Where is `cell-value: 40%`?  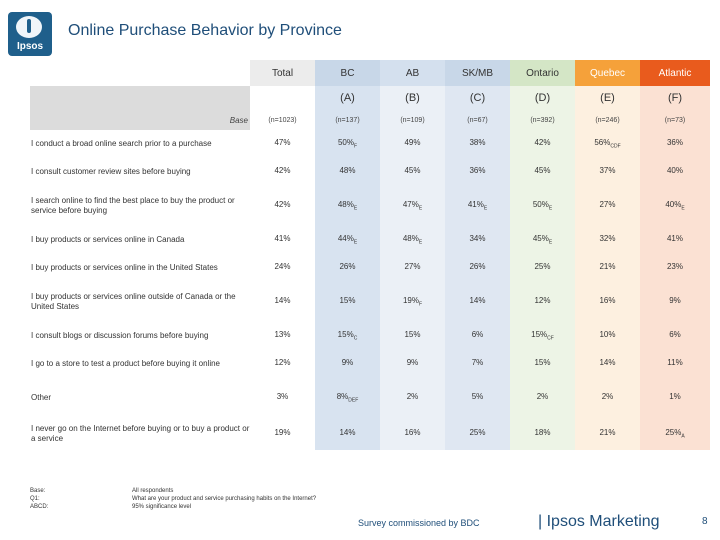 cell-value: 40% is located at coordinates (673, 205).